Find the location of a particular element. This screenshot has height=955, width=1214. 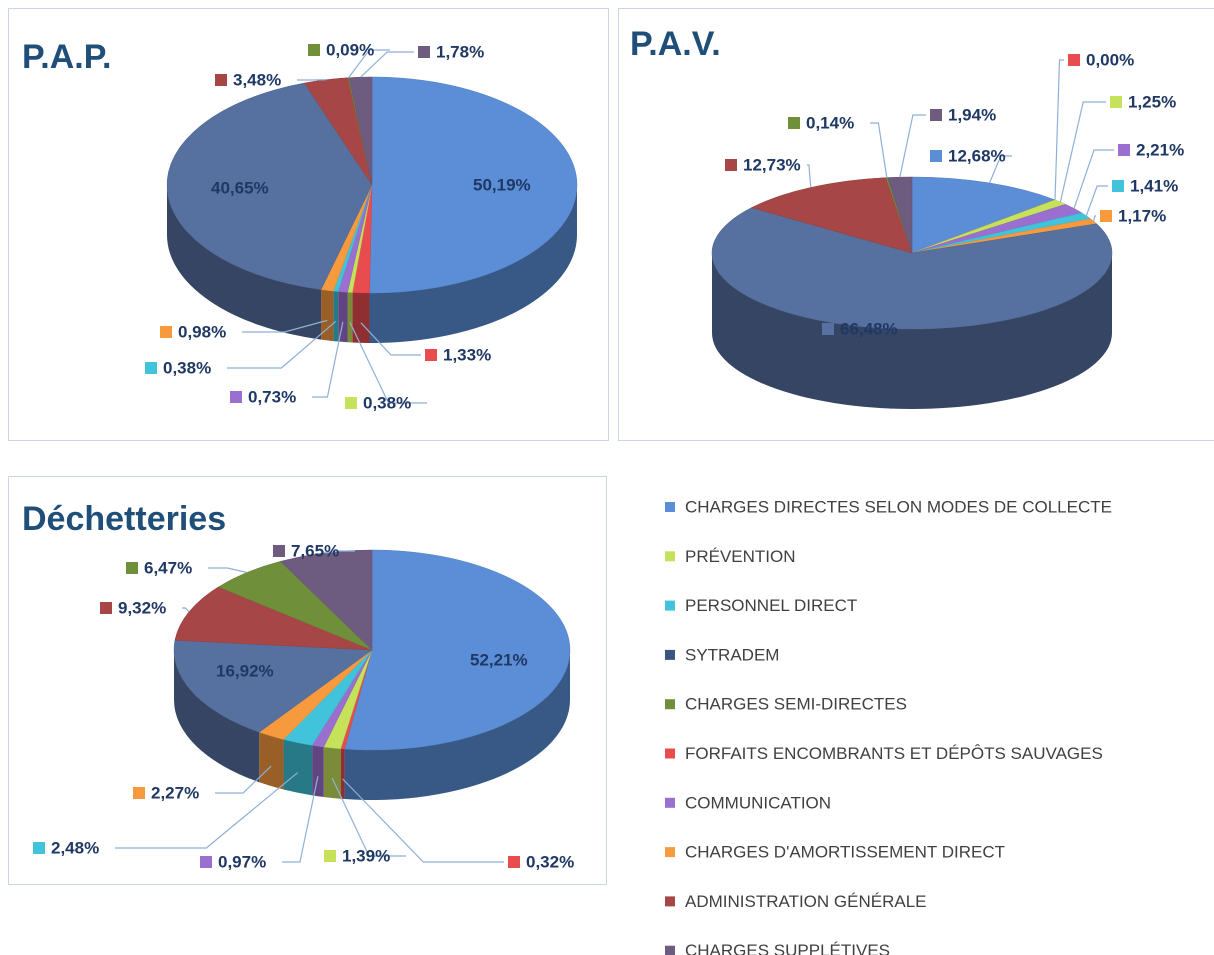

data-label: 12,68% is located at coordinates (977, 155).